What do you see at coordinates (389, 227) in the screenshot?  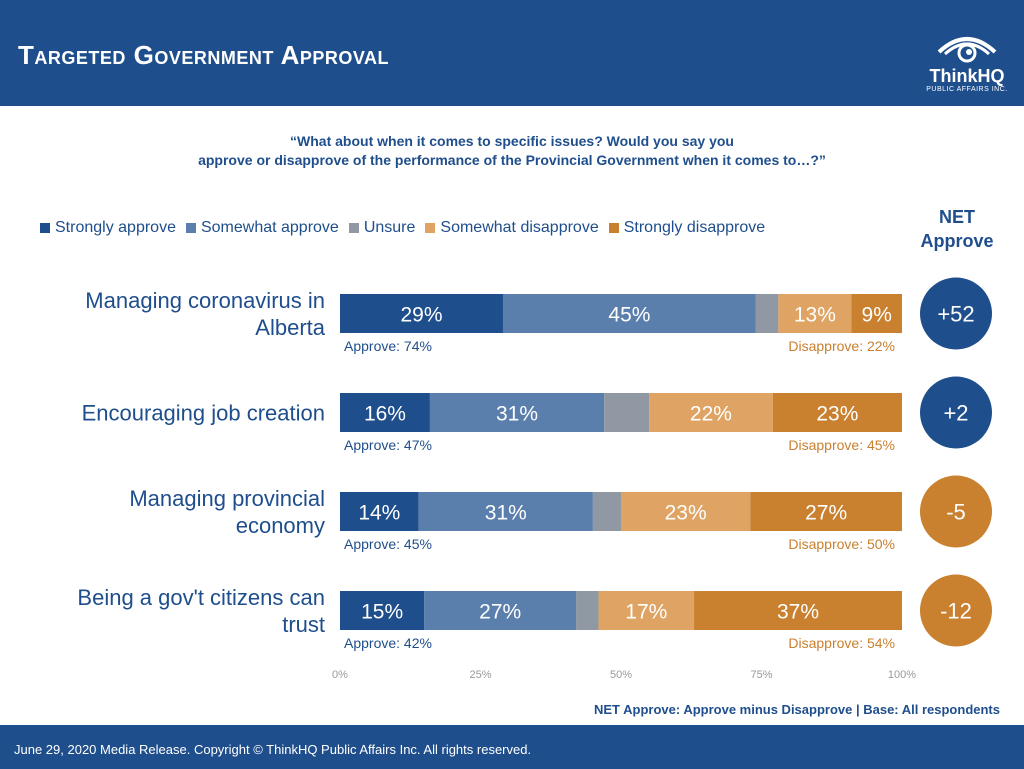 I see `legend-label: Unsure` at bounding box center [389, 227].